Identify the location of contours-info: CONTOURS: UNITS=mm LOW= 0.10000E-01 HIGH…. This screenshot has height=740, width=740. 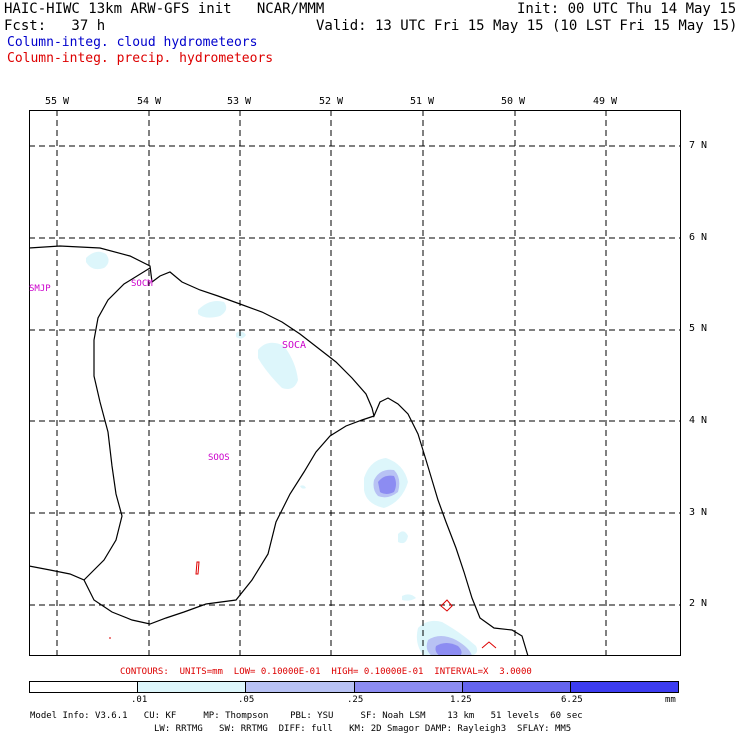
(326, 672).